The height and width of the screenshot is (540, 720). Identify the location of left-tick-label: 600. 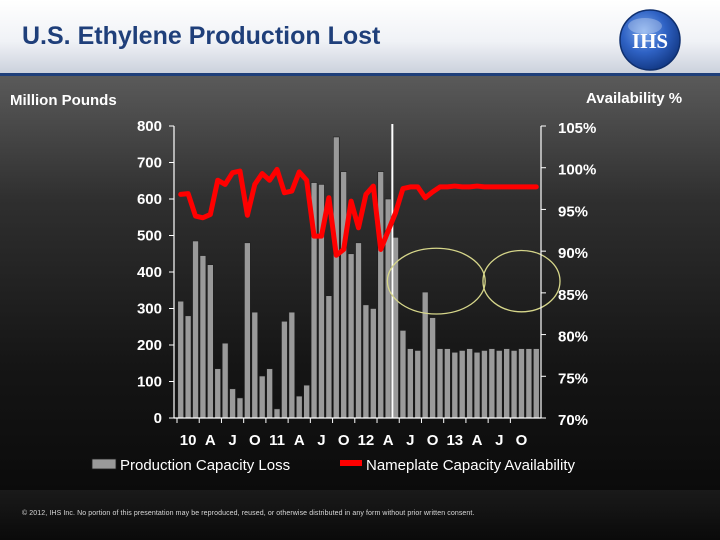
(149, 199).